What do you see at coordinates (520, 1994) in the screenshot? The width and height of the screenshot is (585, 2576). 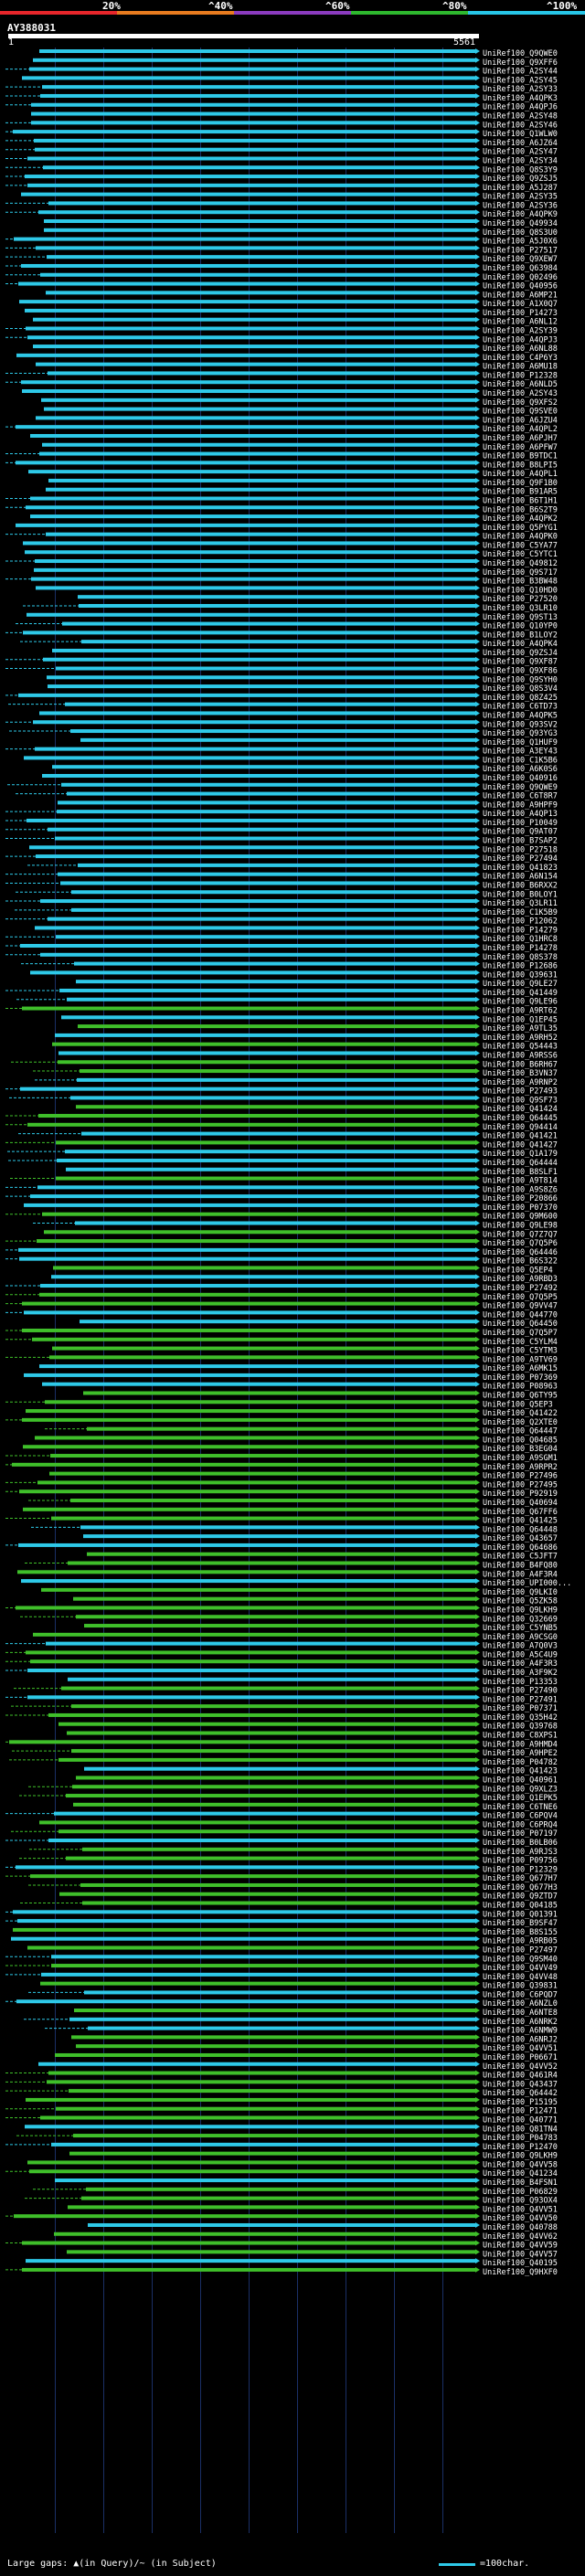 I see `hit-label: UniRef100_C6PQD7` at bounding box center [520, 1994].